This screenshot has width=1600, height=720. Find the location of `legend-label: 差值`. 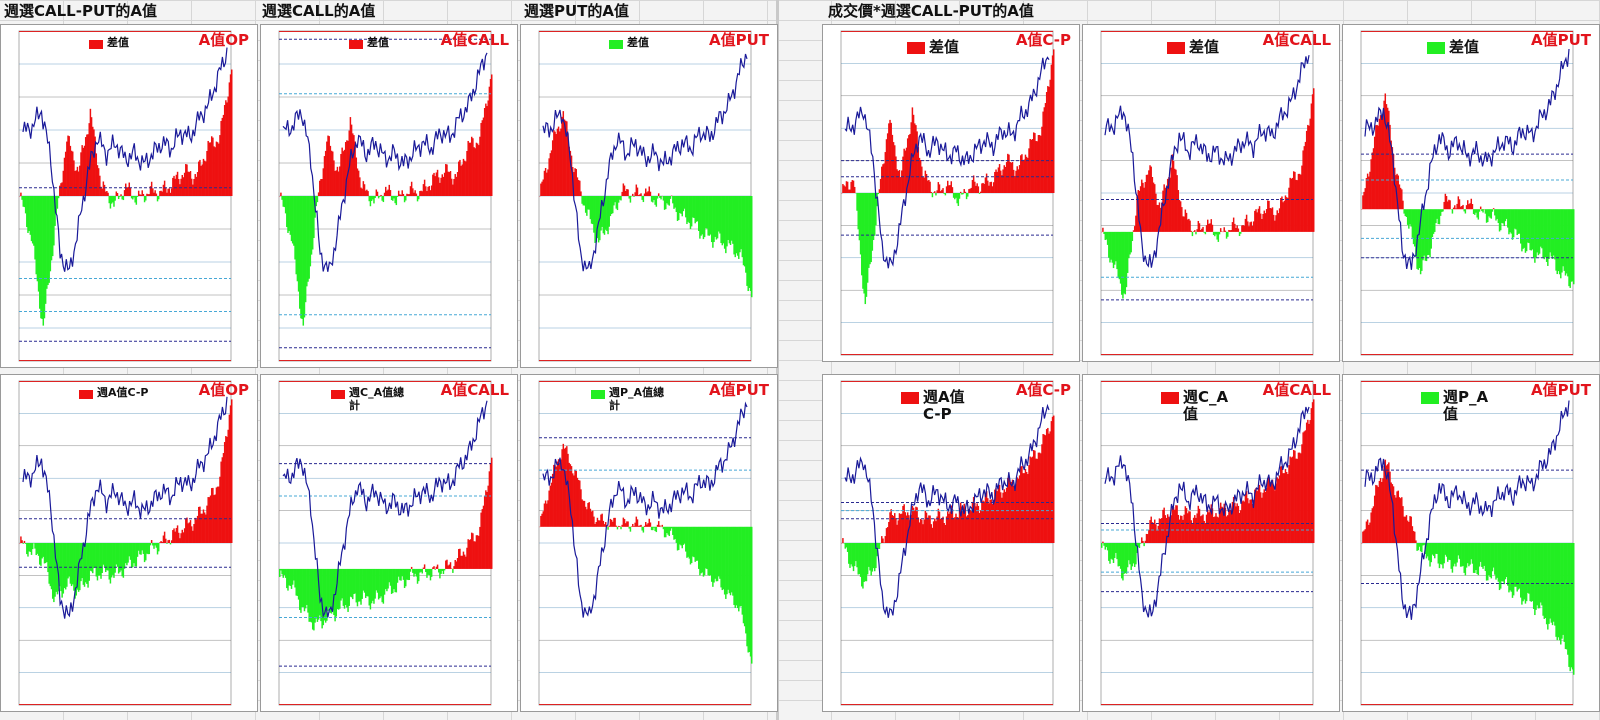

legend-label: 差值 is located at coordinates (638, 42).